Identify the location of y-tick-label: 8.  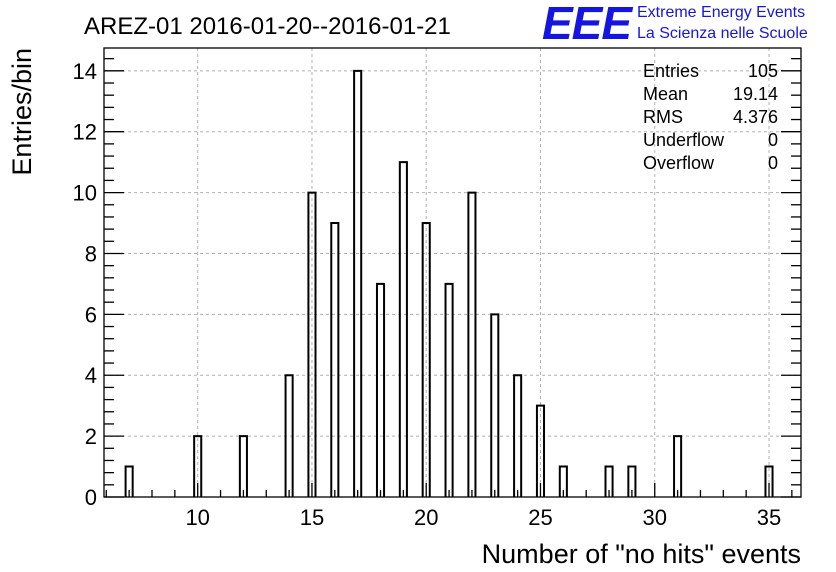
(91, 253).